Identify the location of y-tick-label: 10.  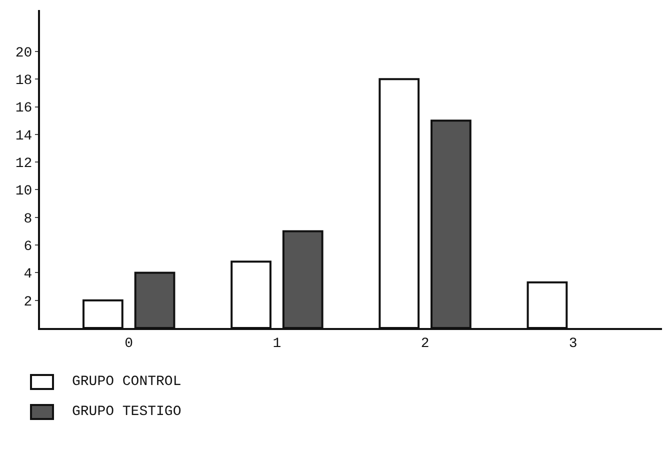
(23, 192).